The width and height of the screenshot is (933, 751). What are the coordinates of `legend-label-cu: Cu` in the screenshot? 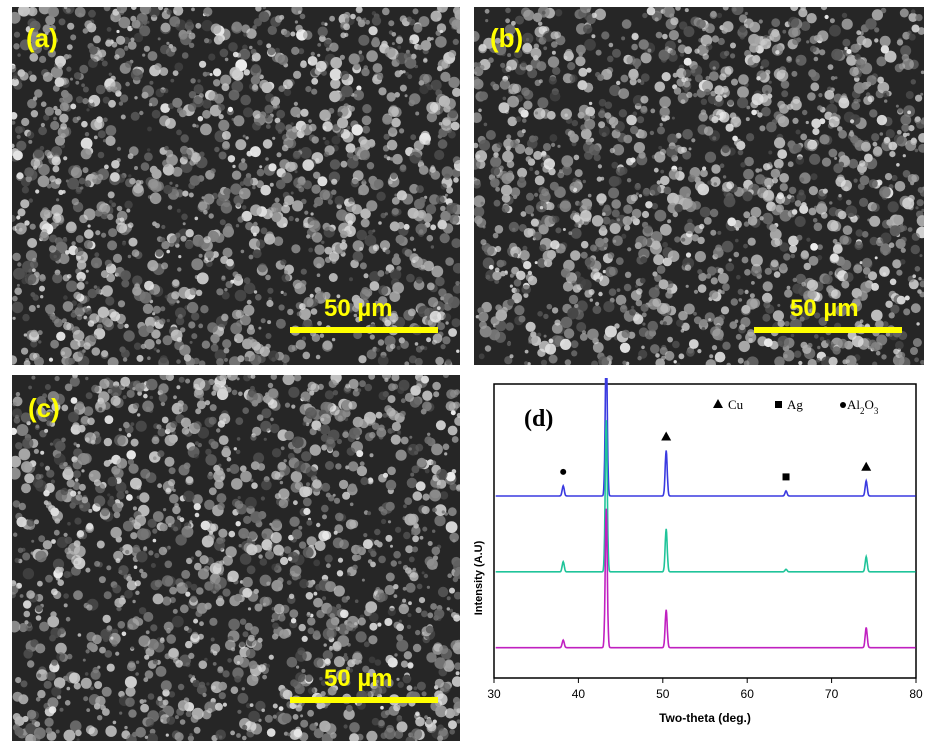 It's located at (736, 404).